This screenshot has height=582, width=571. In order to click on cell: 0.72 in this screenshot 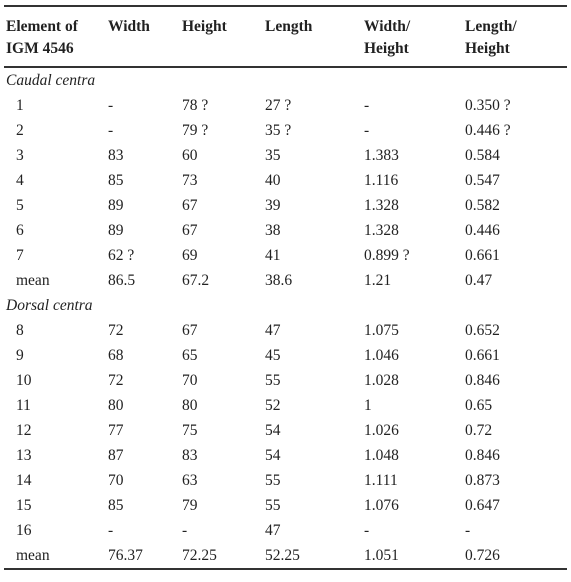, I will do `click(479, 430)`.